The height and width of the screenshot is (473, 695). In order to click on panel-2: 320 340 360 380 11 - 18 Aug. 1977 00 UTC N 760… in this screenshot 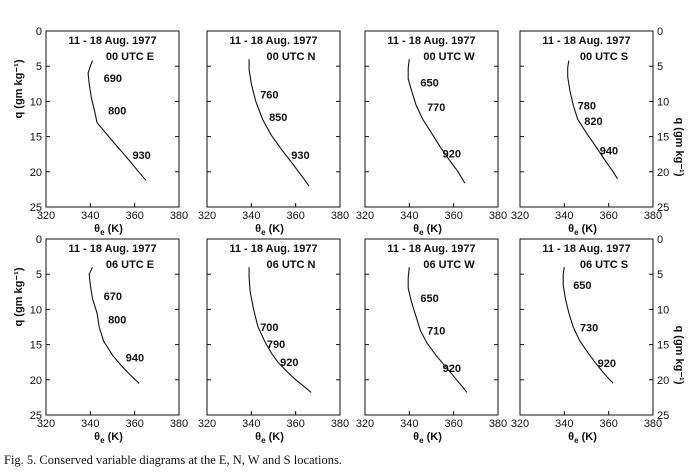, I will do `click(273, 133)`.